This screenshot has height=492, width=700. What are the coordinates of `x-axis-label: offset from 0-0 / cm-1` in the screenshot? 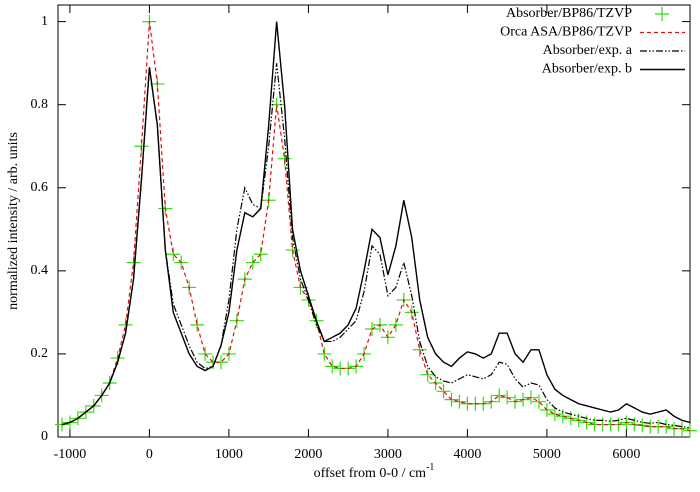 It's located at (374, 471).